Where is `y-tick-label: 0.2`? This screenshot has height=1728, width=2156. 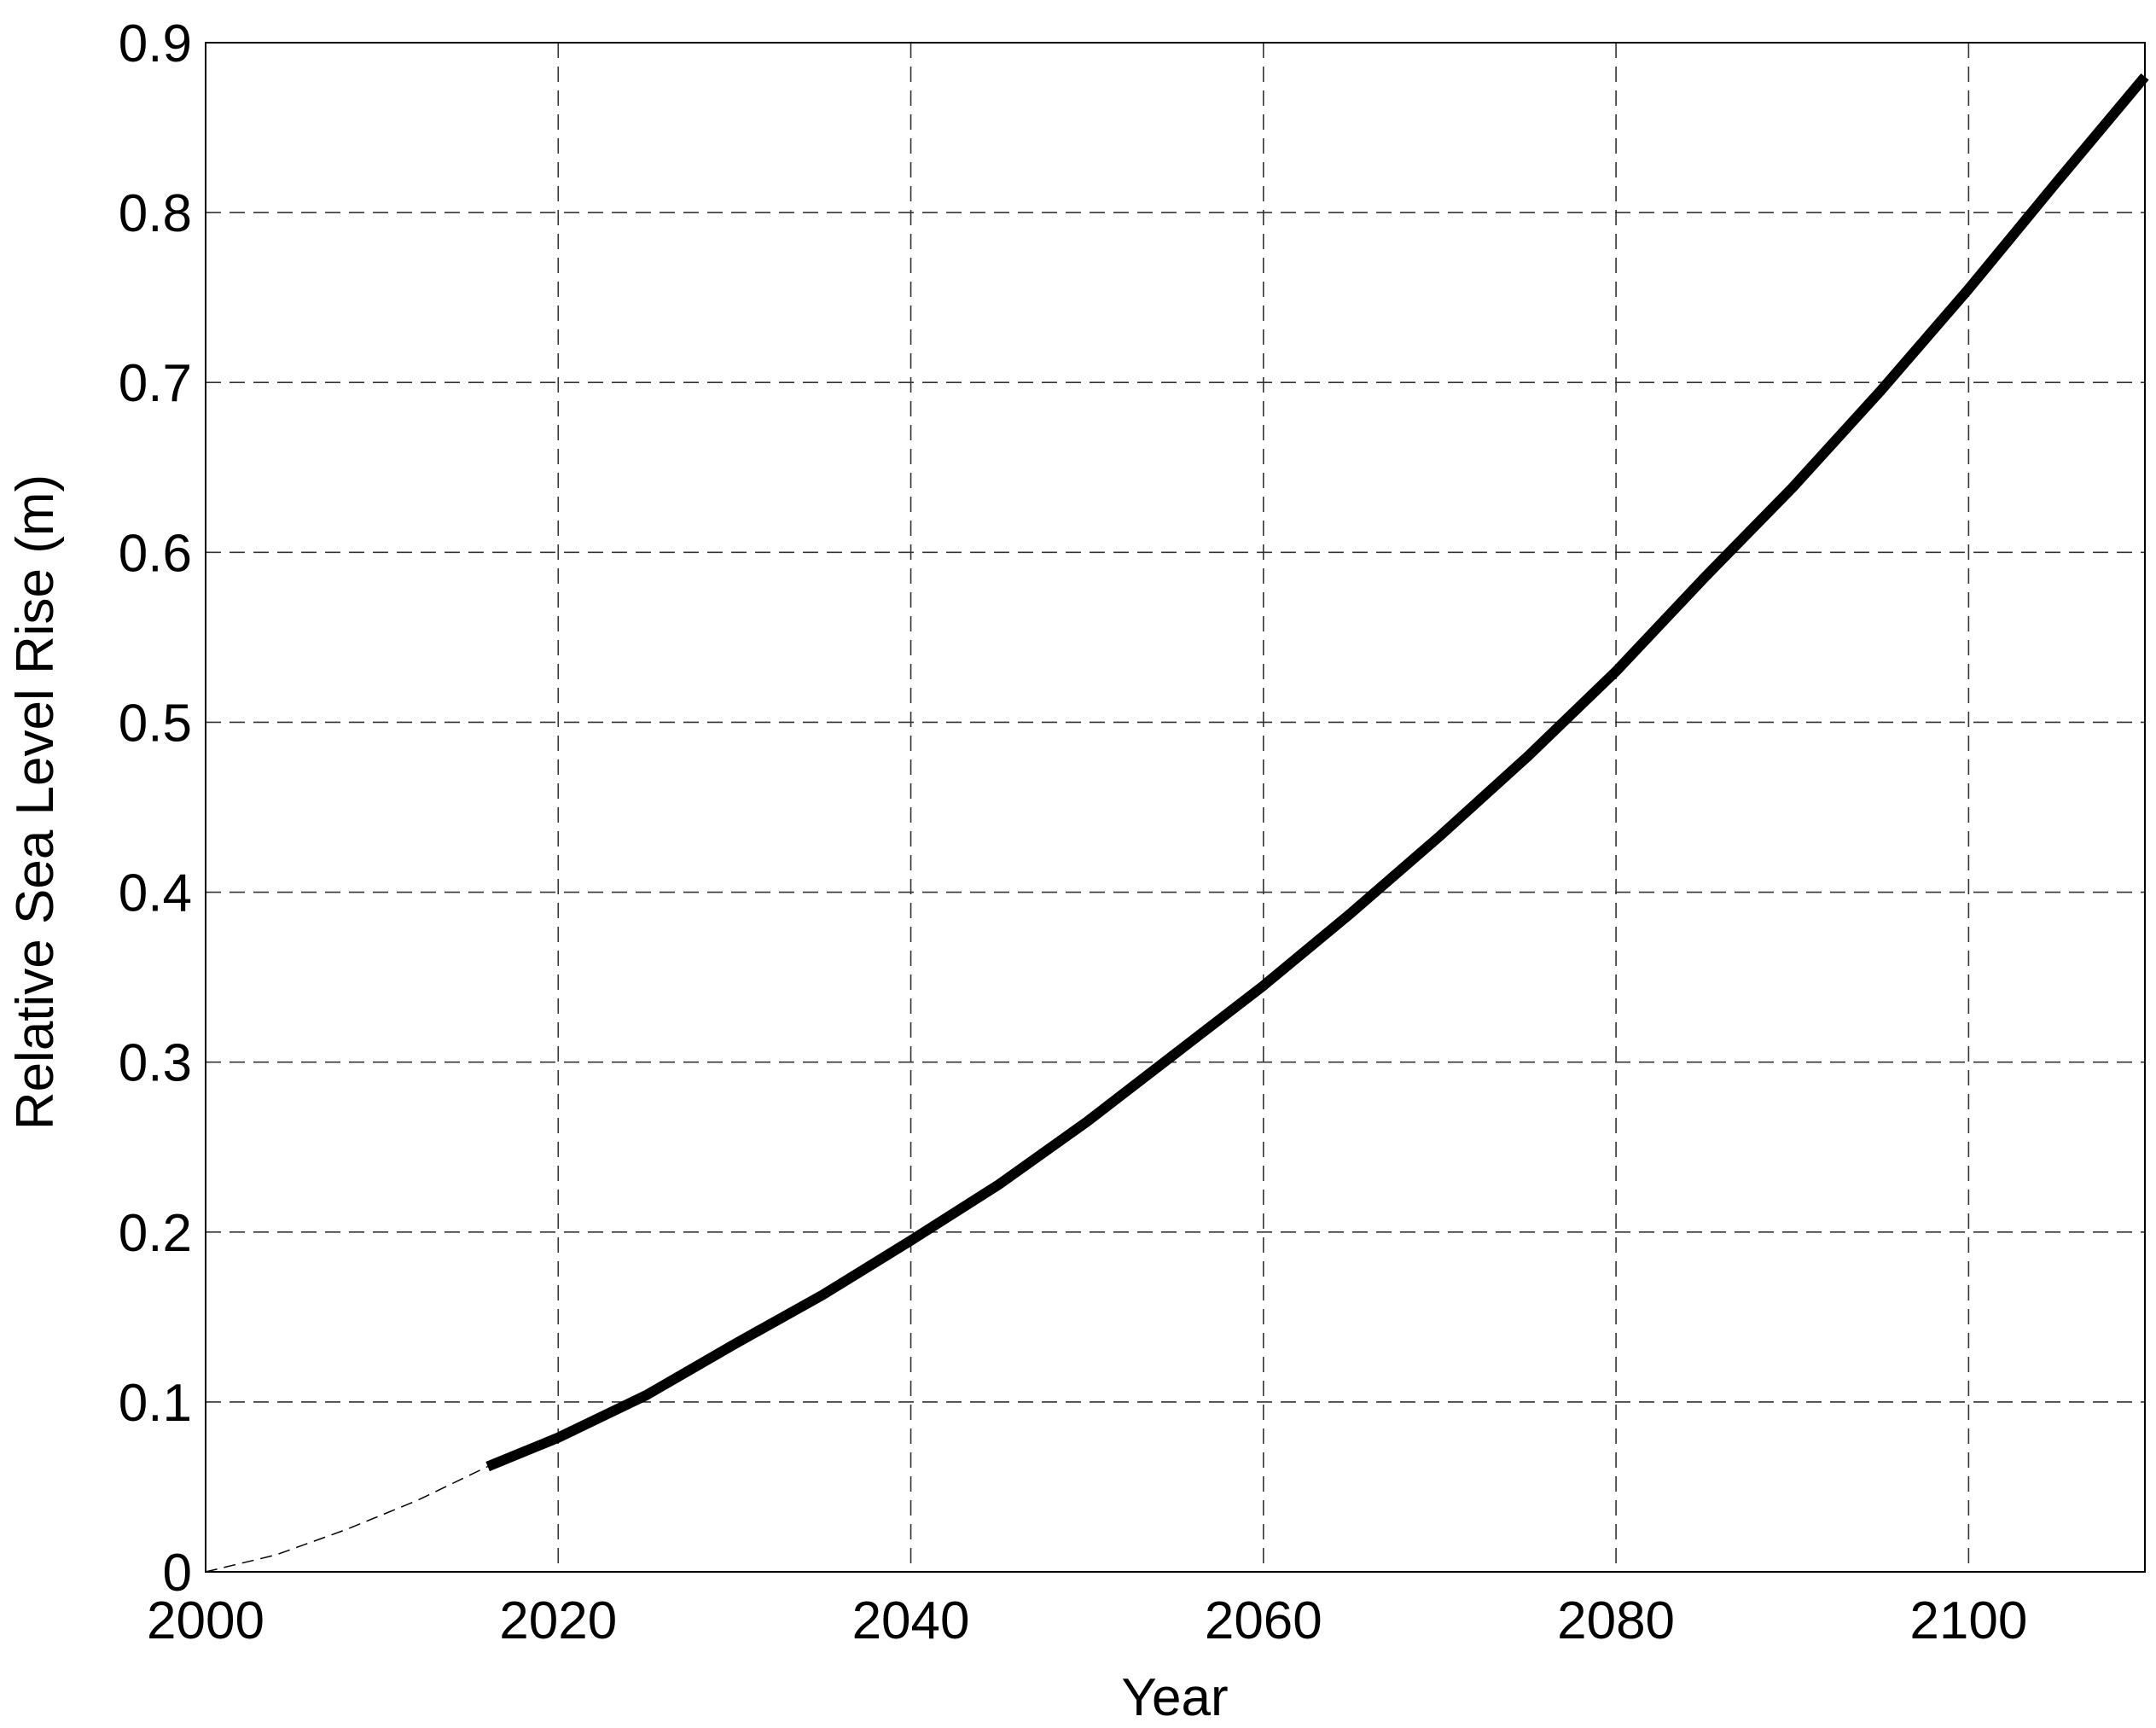
y-tick-label: 0.2 is located at coordinates (155, 1233).